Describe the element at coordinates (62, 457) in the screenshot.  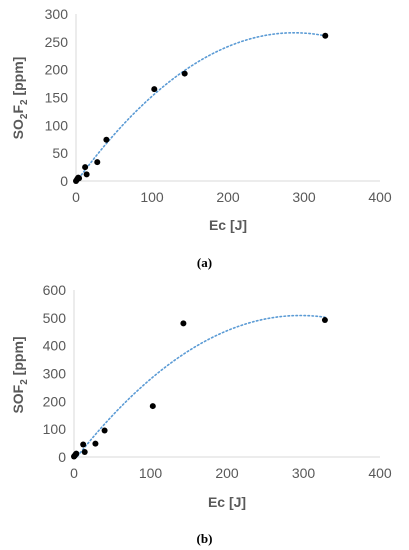
I see `y-tick-label-b: 0` at that location.